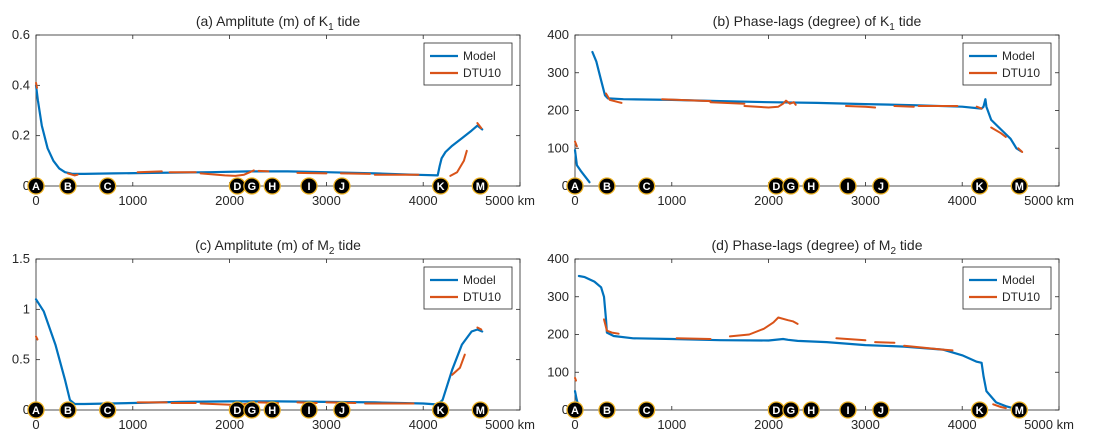 The height and width of the screenshot is (441, 1099). What do you see at coordinates (21, 135) in the screenshot?
I see `y-tick-label: 0.2` at bounding box center [21, 135].